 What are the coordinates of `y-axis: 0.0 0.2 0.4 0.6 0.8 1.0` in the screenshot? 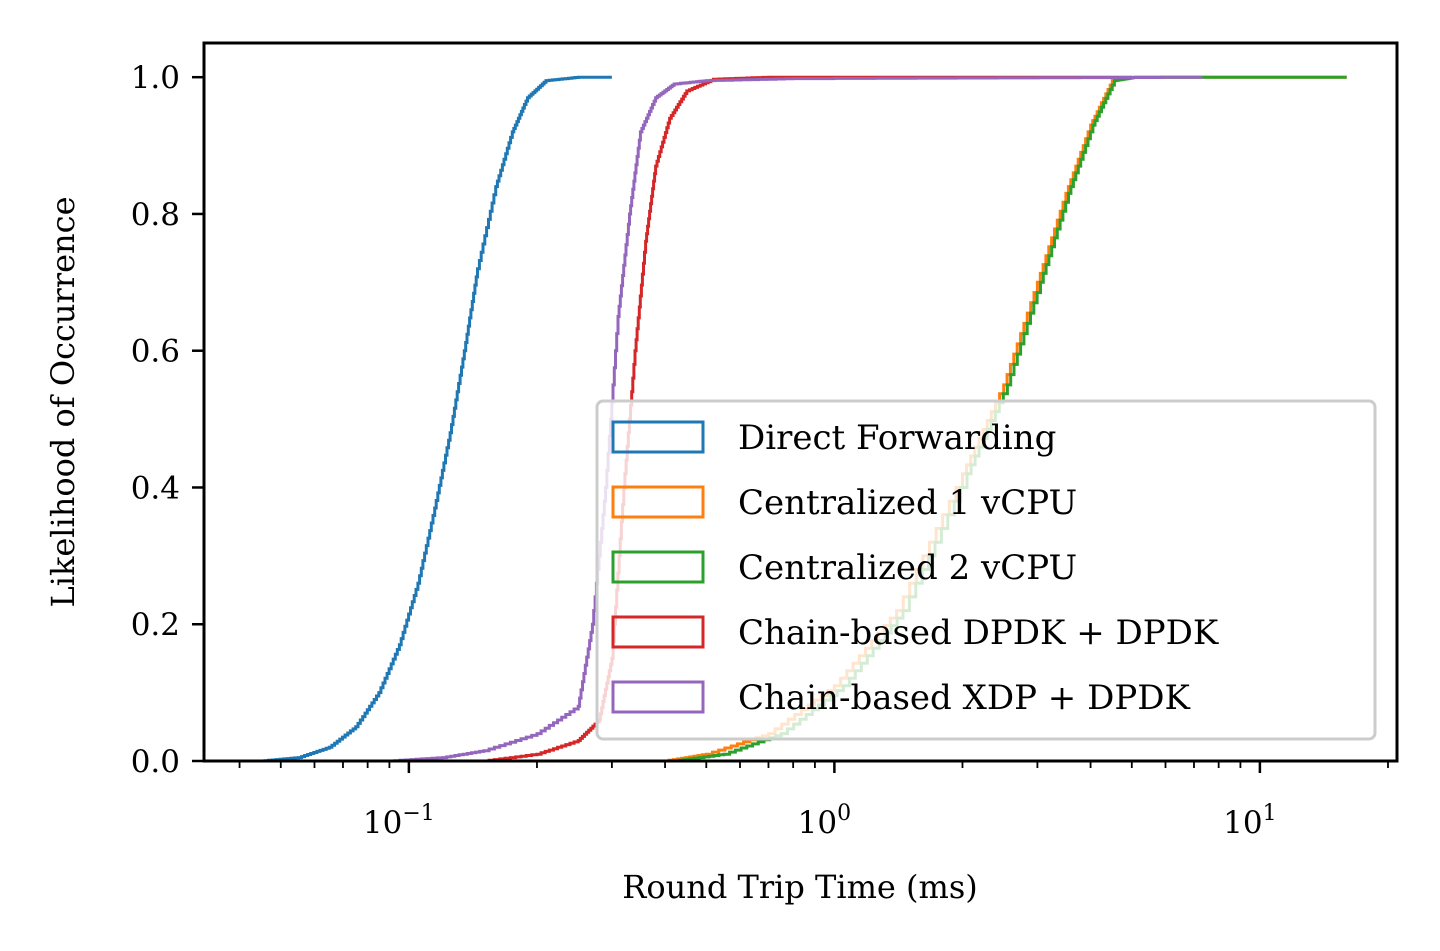 It's located at (167, 420).